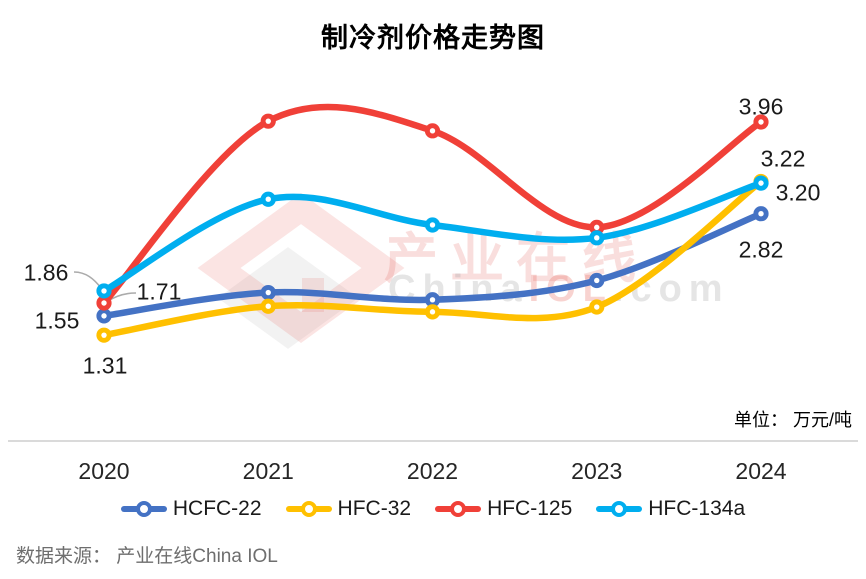 The image size is (866, 579). I want to click on x-tick-2022: 2022, so click(432, 471).